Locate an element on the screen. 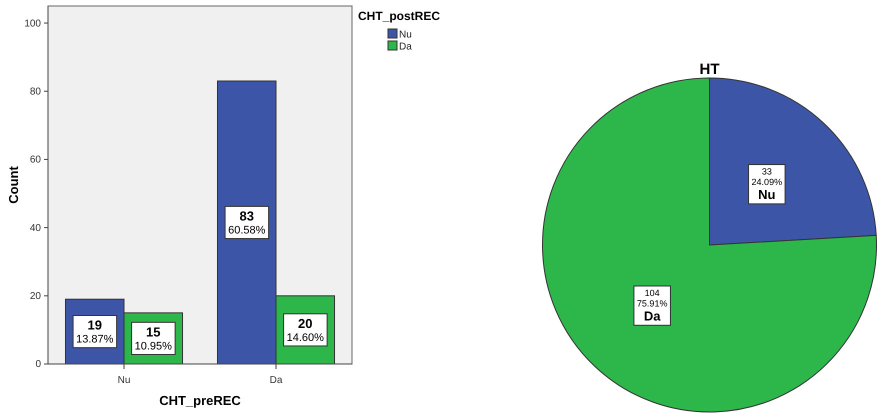 The image size is (879, 416). y-axis-title: Count is located at coordinates (13, 185).